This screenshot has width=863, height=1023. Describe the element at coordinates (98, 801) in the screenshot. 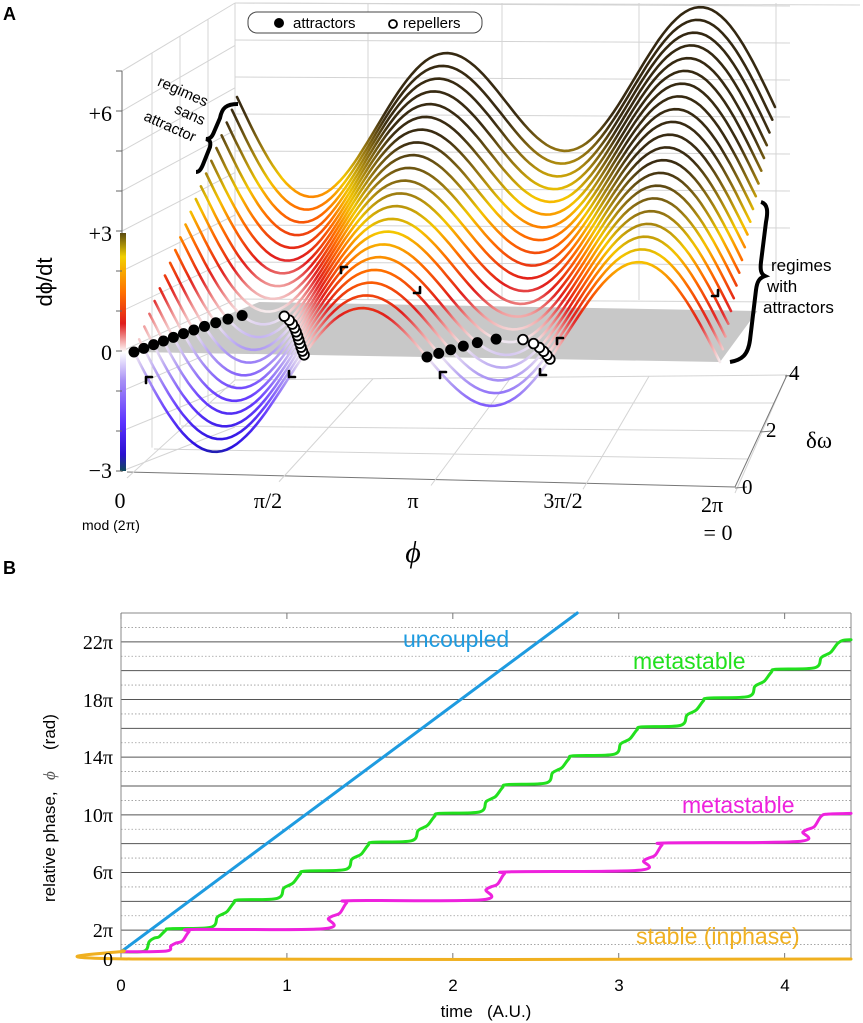

I see `y-tick-labels: 0 2π 6π 10π 14π 18π 22π` at that location.